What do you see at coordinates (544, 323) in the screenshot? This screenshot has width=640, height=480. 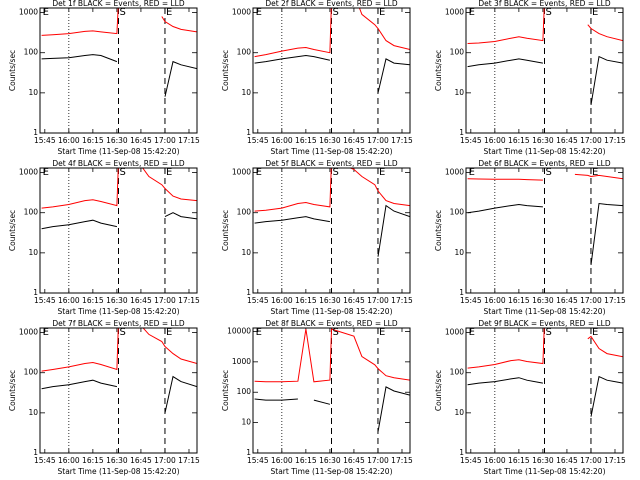 I see `chart-title: Det 9f BLACK = Events, RED = LLD` at bounding box center [544, 323].